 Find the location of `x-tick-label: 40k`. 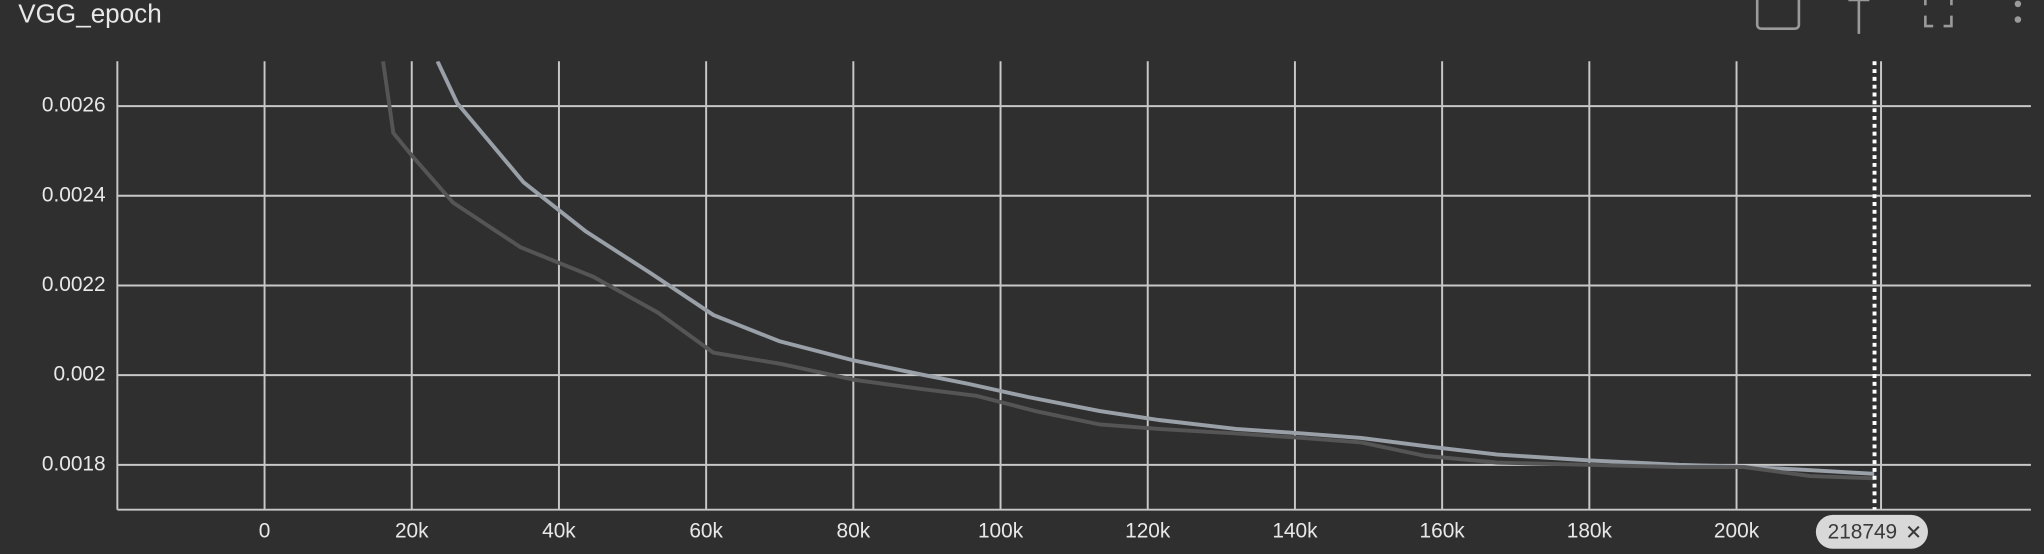

x-tick-label: 40k is located at coordinates (559, 530).